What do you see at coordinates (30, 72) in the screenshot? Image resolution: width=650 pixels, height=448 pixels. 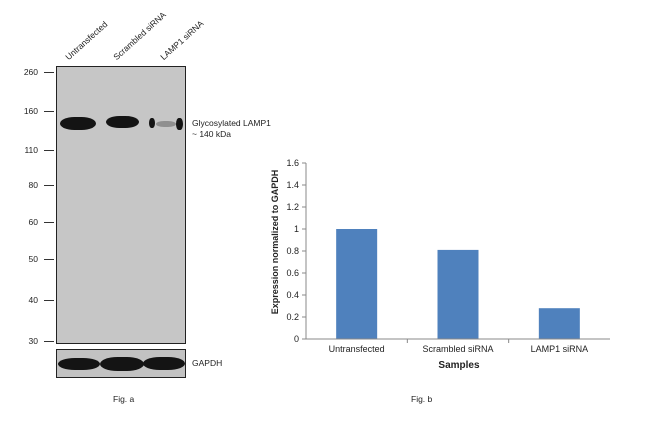 I see `mw-marker-260: 260` at bounding box center [30, 72].